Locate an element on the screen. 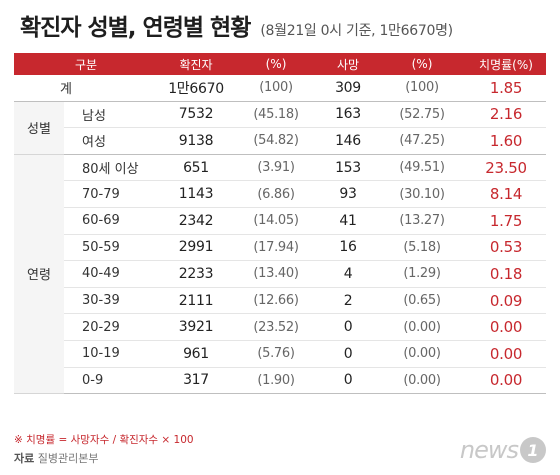 This screenshot has height=475, width=560. table-header-row: 구분 확진자 (%) 사망 (%) 치명률(%) is located at coordinates (280, 64).